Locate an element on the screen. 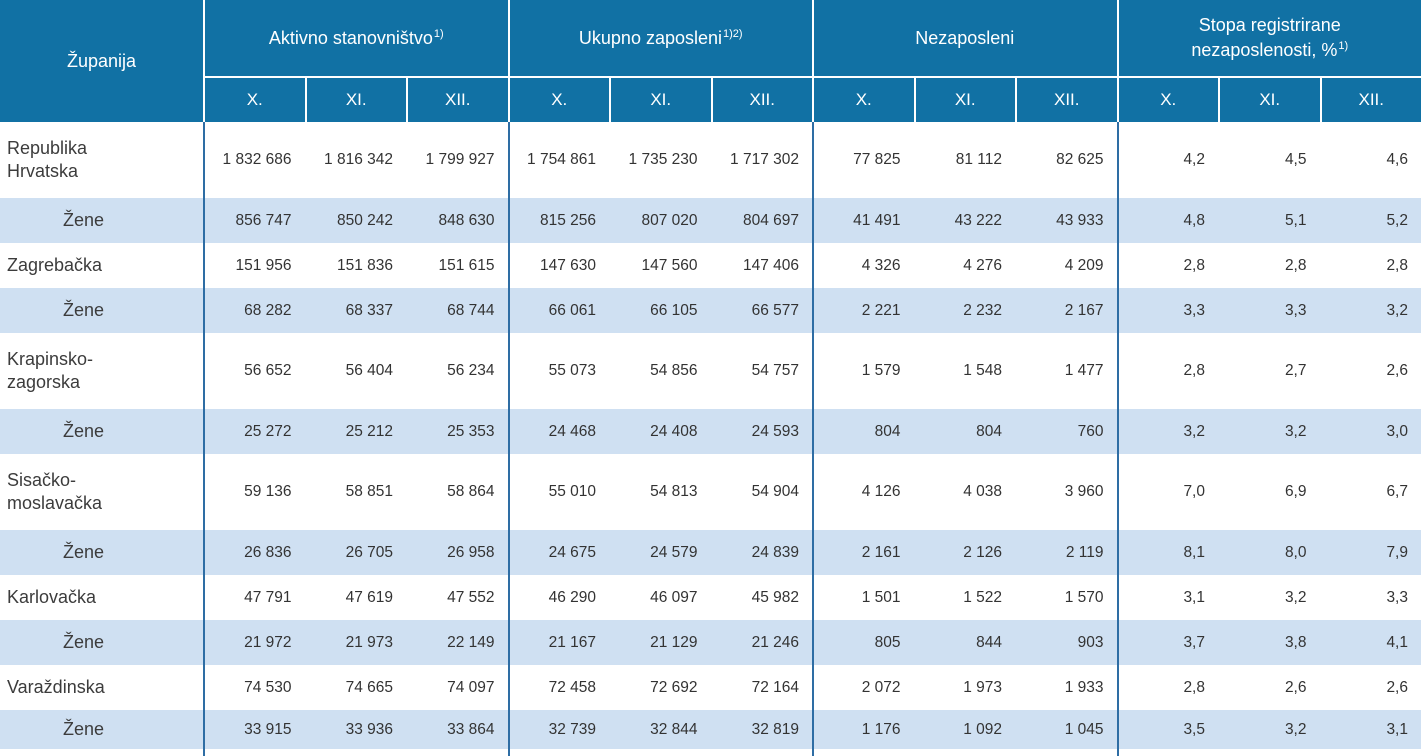 The height and width of the screenshot is (756, 1421). value-cell: 55 073 is located at coordinates (558, 371).